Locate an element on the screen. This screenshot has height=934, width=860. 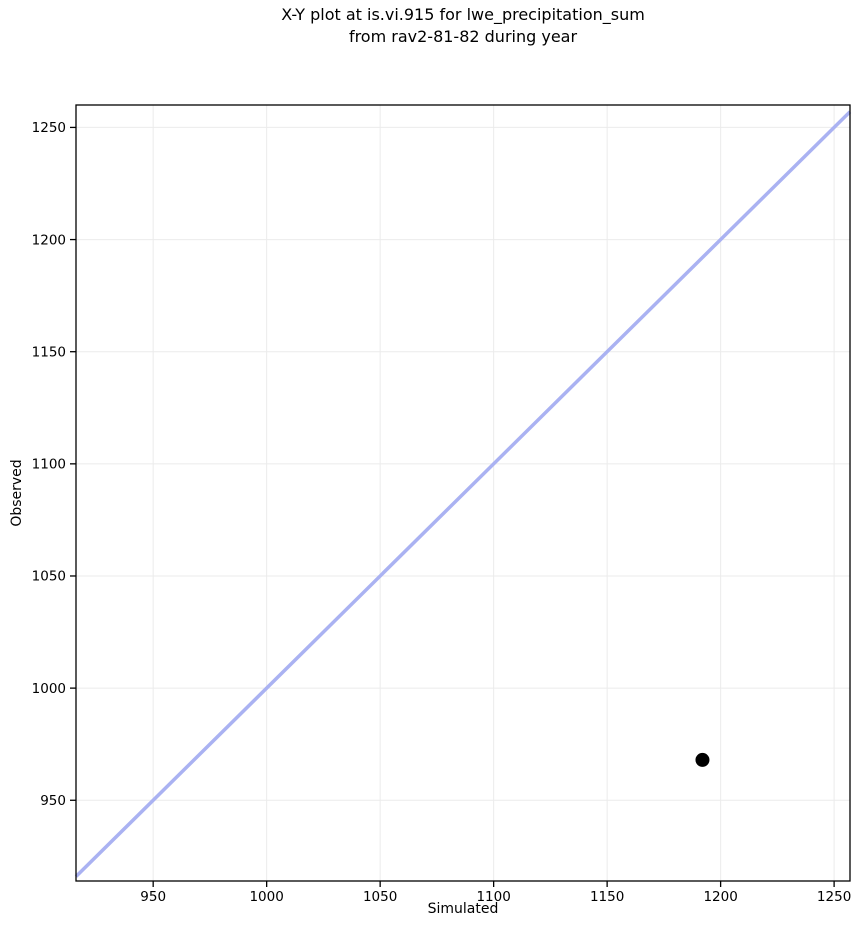
x-tick-label: 1000 is located at coordinates (266, 897).